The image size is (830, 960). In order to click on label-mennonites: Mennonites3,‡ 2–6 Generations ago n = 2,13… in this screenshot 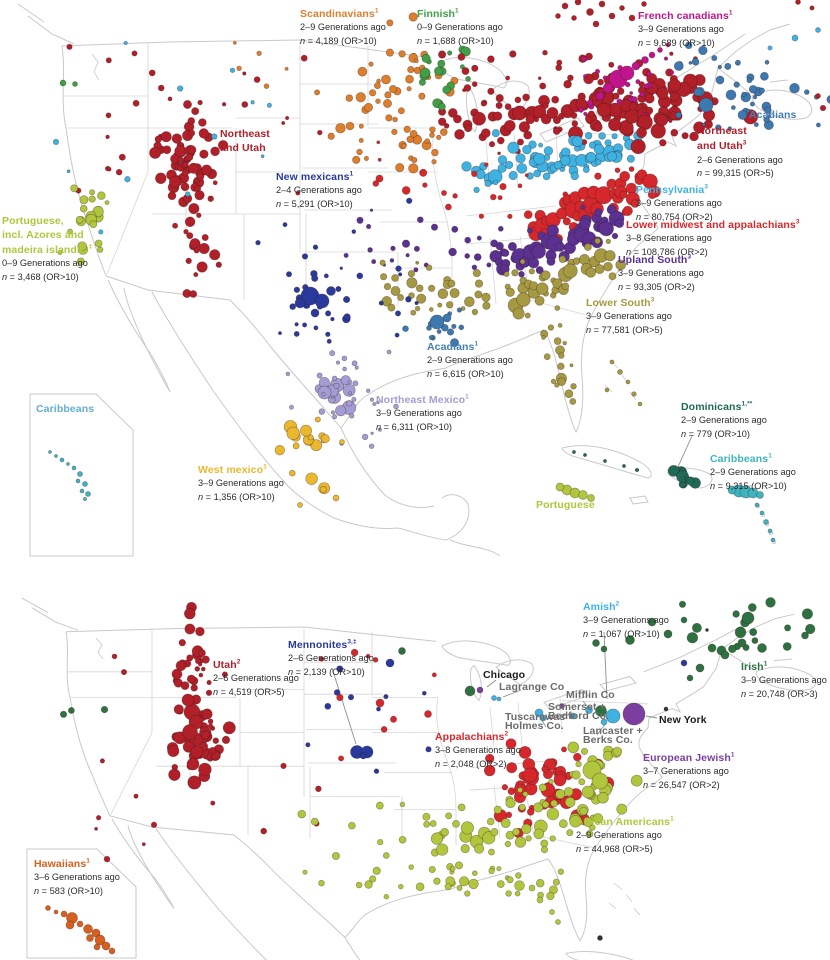, I will do `click(331, 657)`.